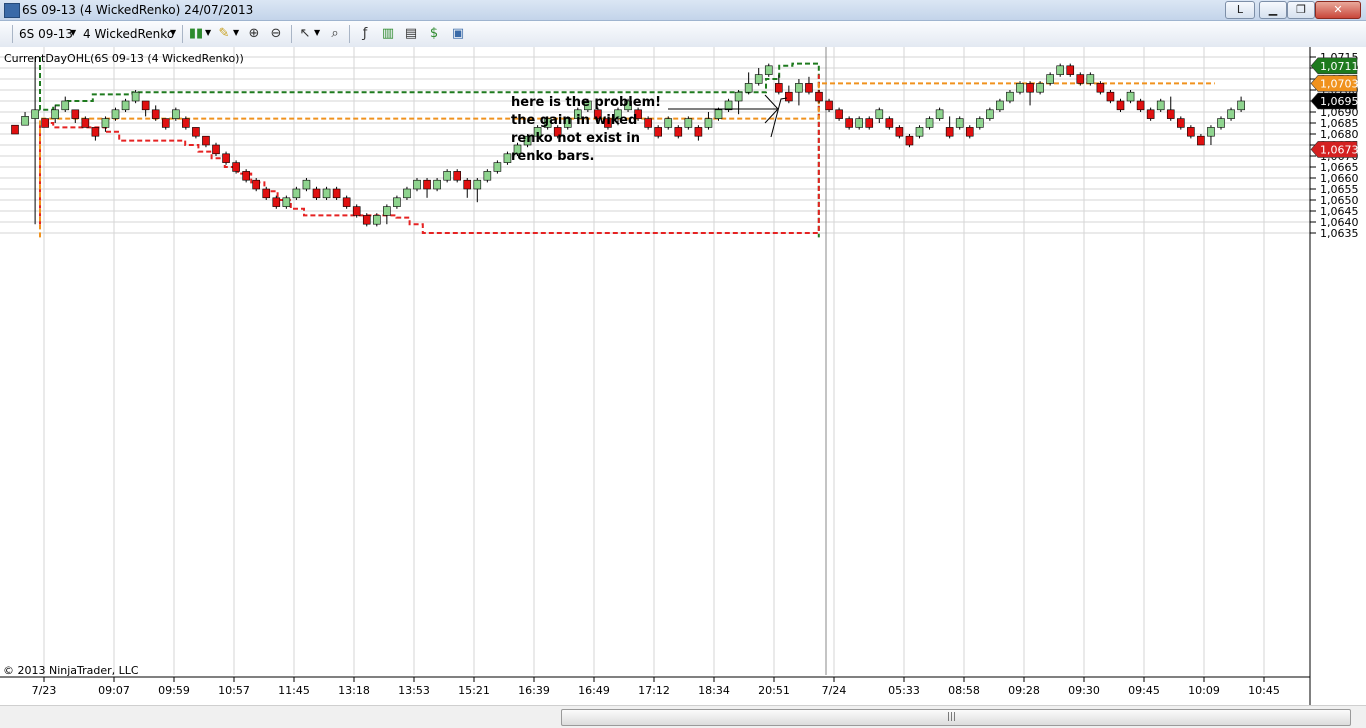 This screenshot has width=1366, height=728. I want to click on strategies-icon: ▥, so click(388, 33).